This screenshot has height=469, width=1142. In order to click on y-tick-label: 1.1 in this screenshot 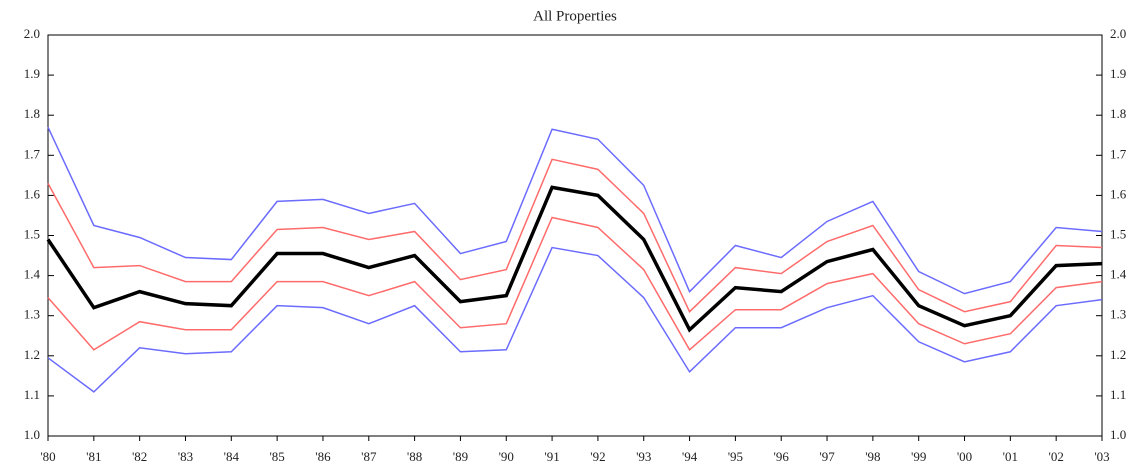, I will do `click(32, 394)`.